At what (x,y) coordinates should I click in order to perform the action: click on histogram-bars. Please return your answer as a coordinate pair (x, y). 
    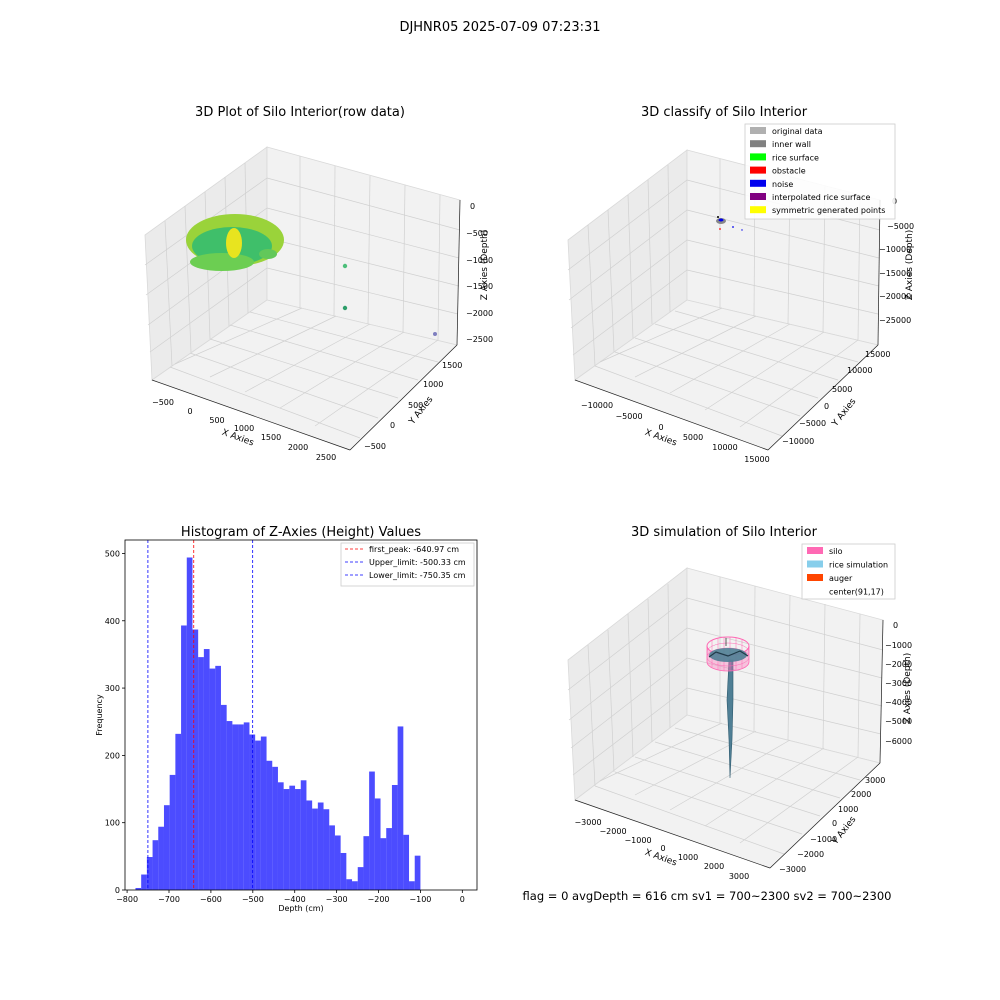
    Looking at the image, I should click on (278, 723).